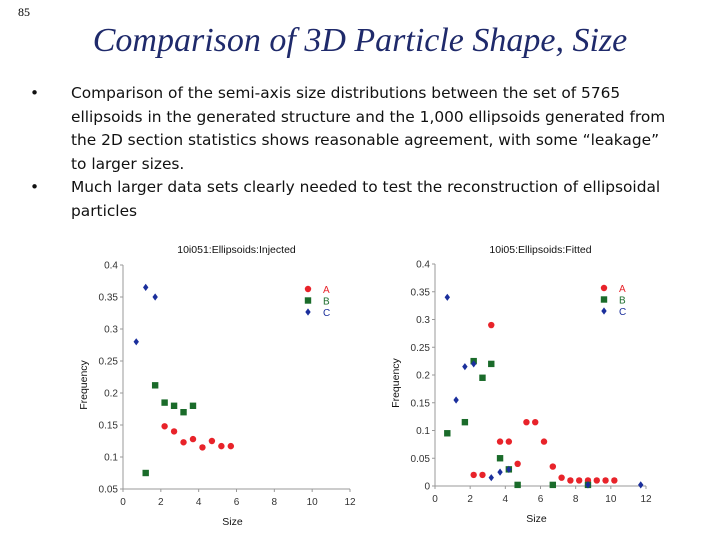  Describe the element at coordinates (396, 382) in the screenshot. I see `y-axis-label: Frequency` at that location.